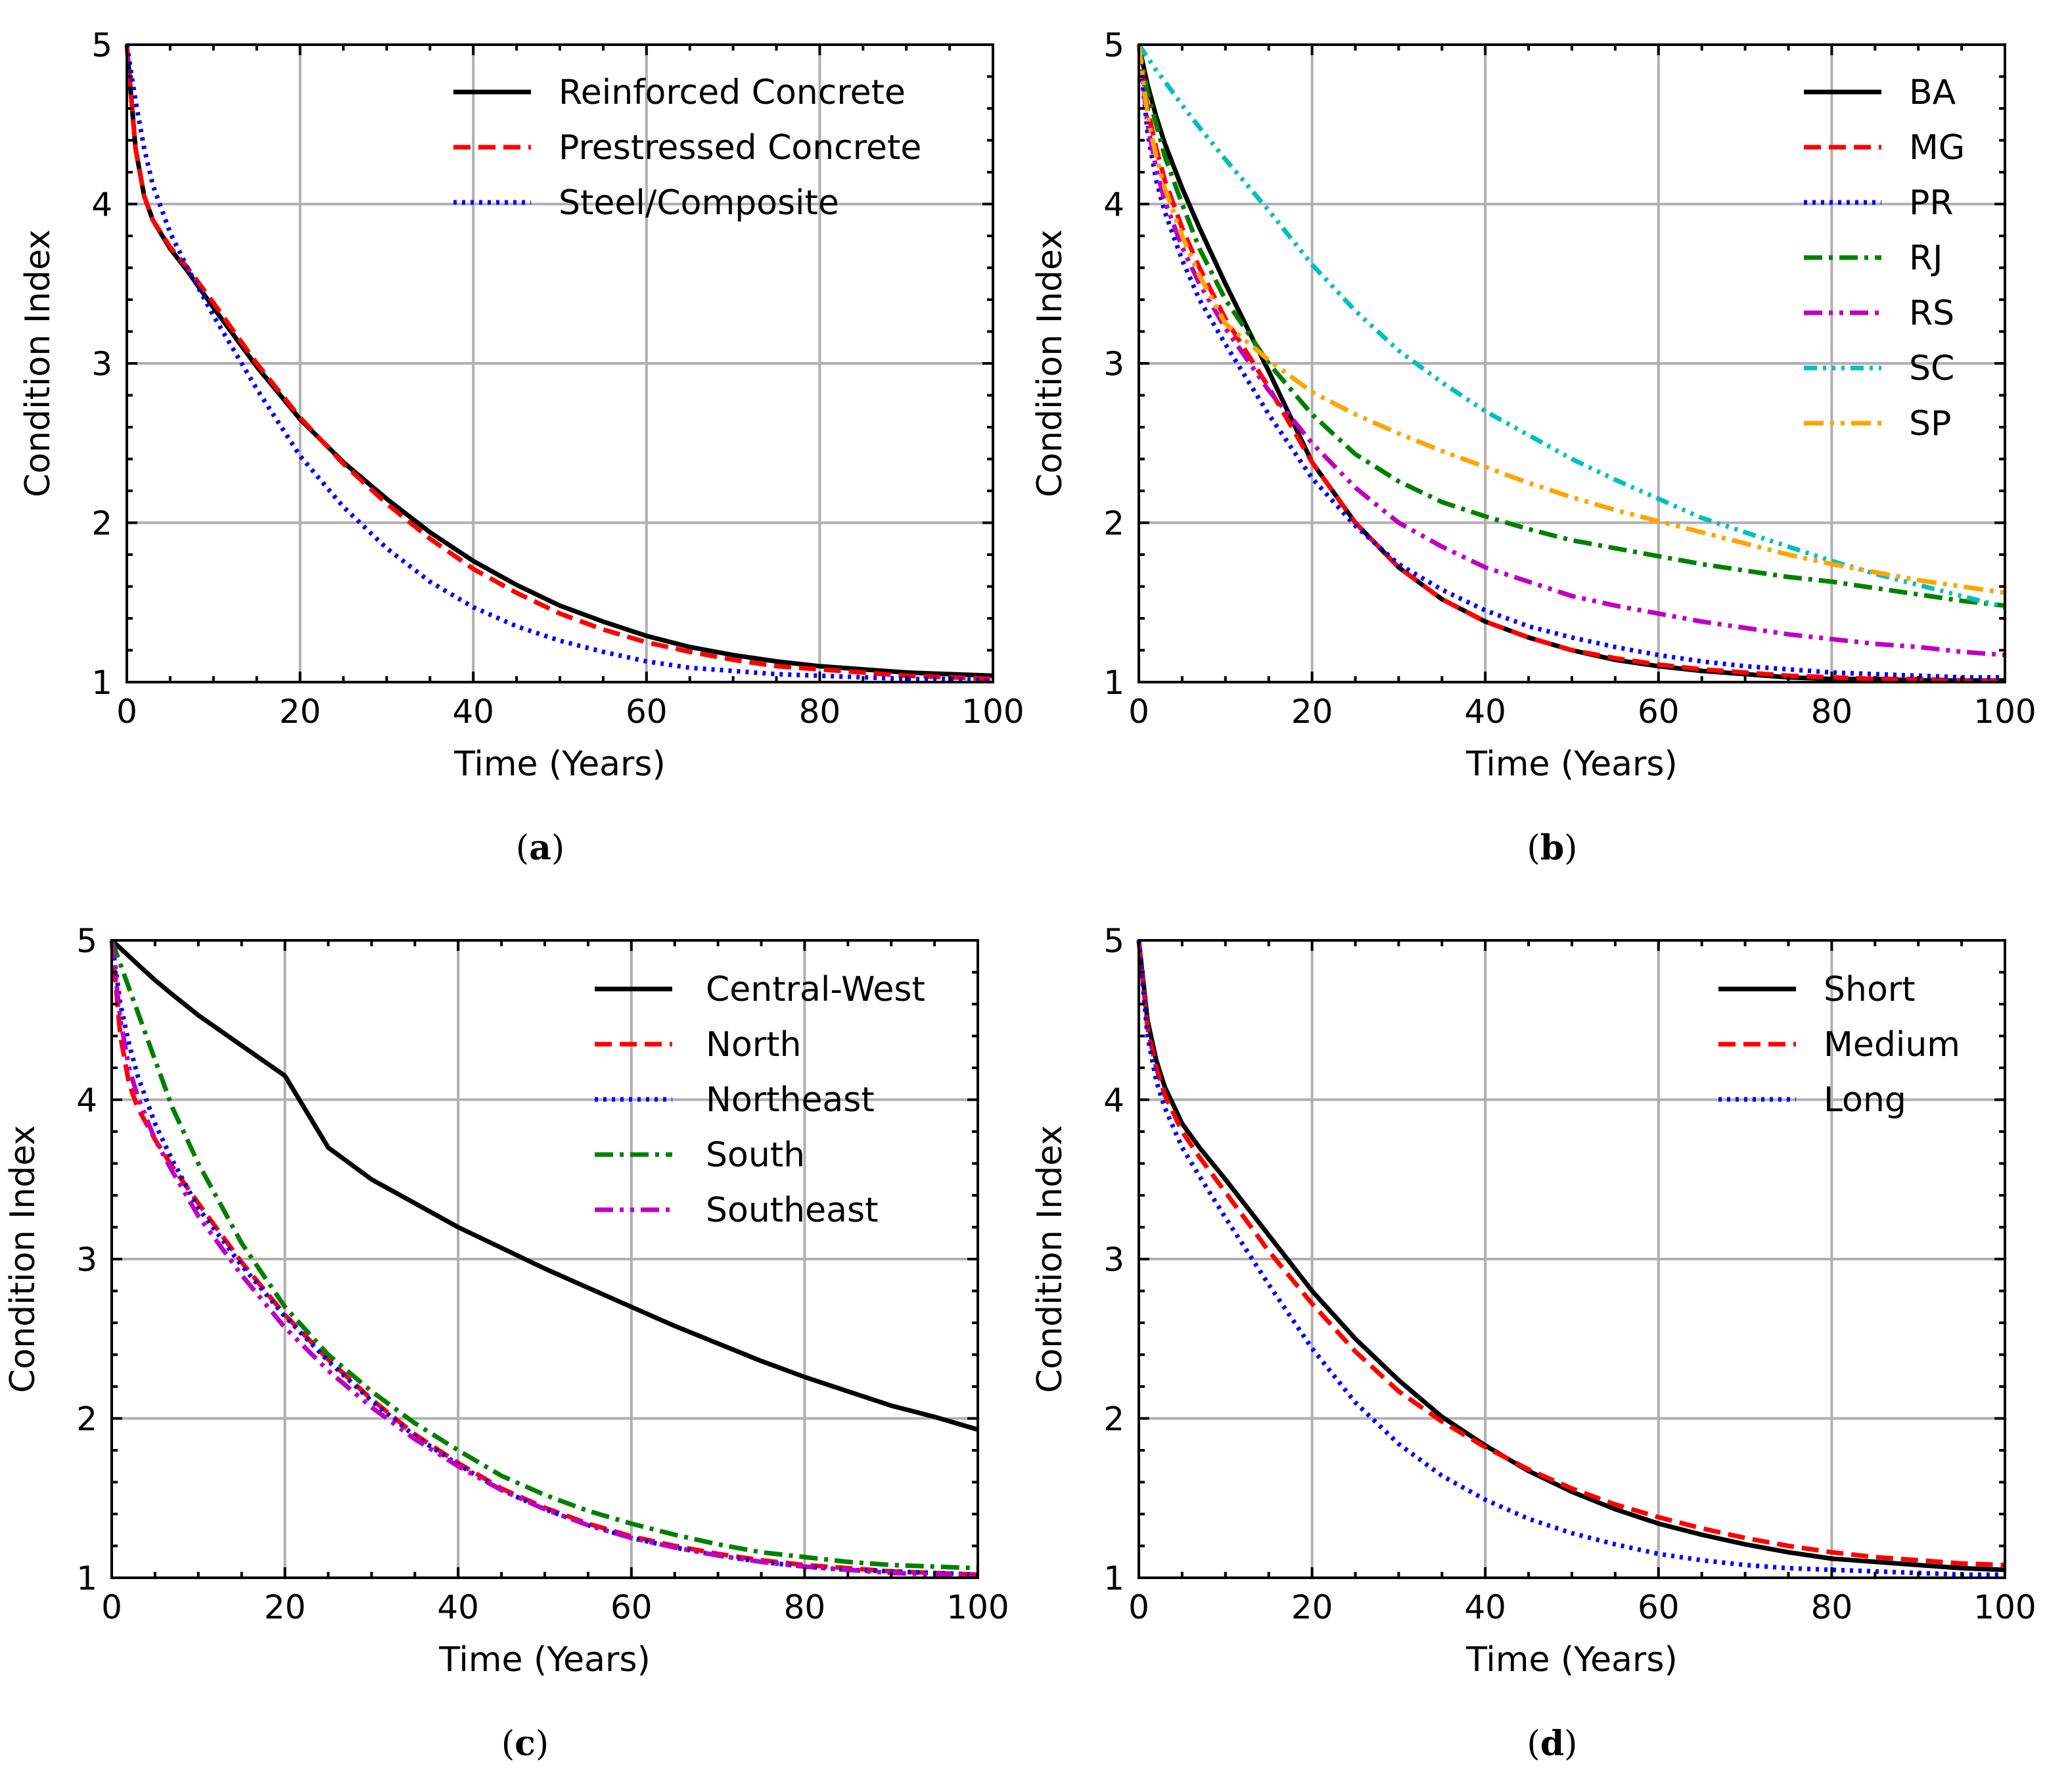 This screenshot has height=1792, width=2070. I want to click on legend-label: Medium, so click(1892, 1045).